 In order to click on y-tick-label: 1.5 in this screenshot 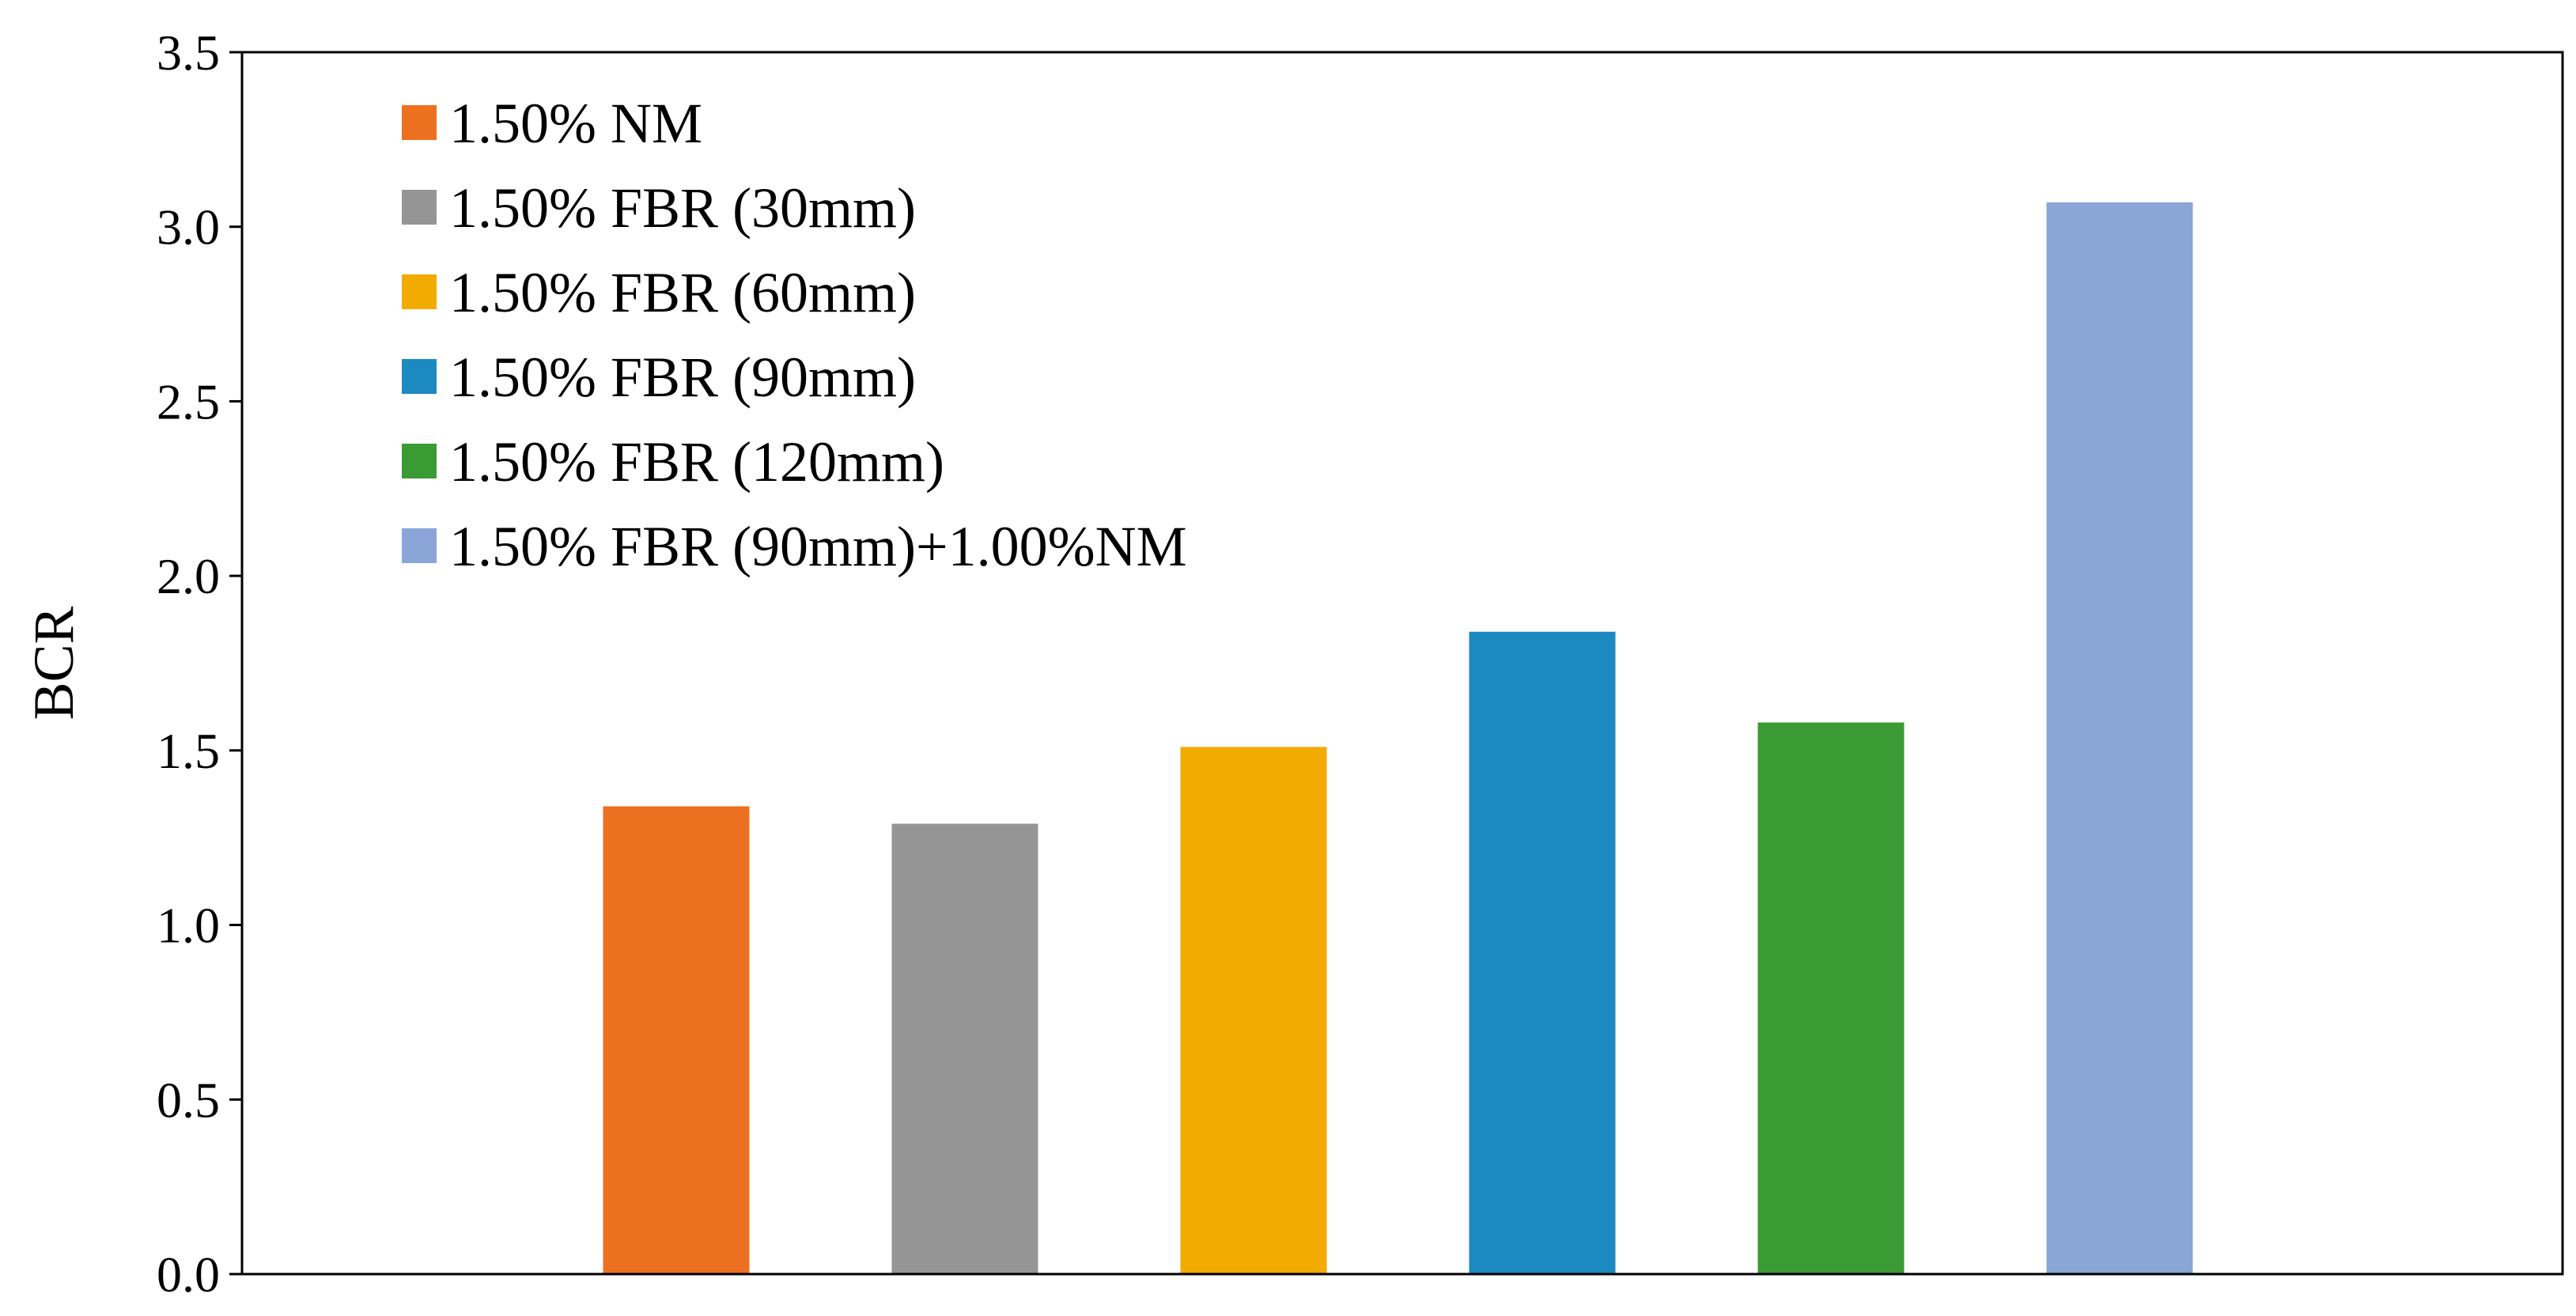, I will do `click(189, 751)`.